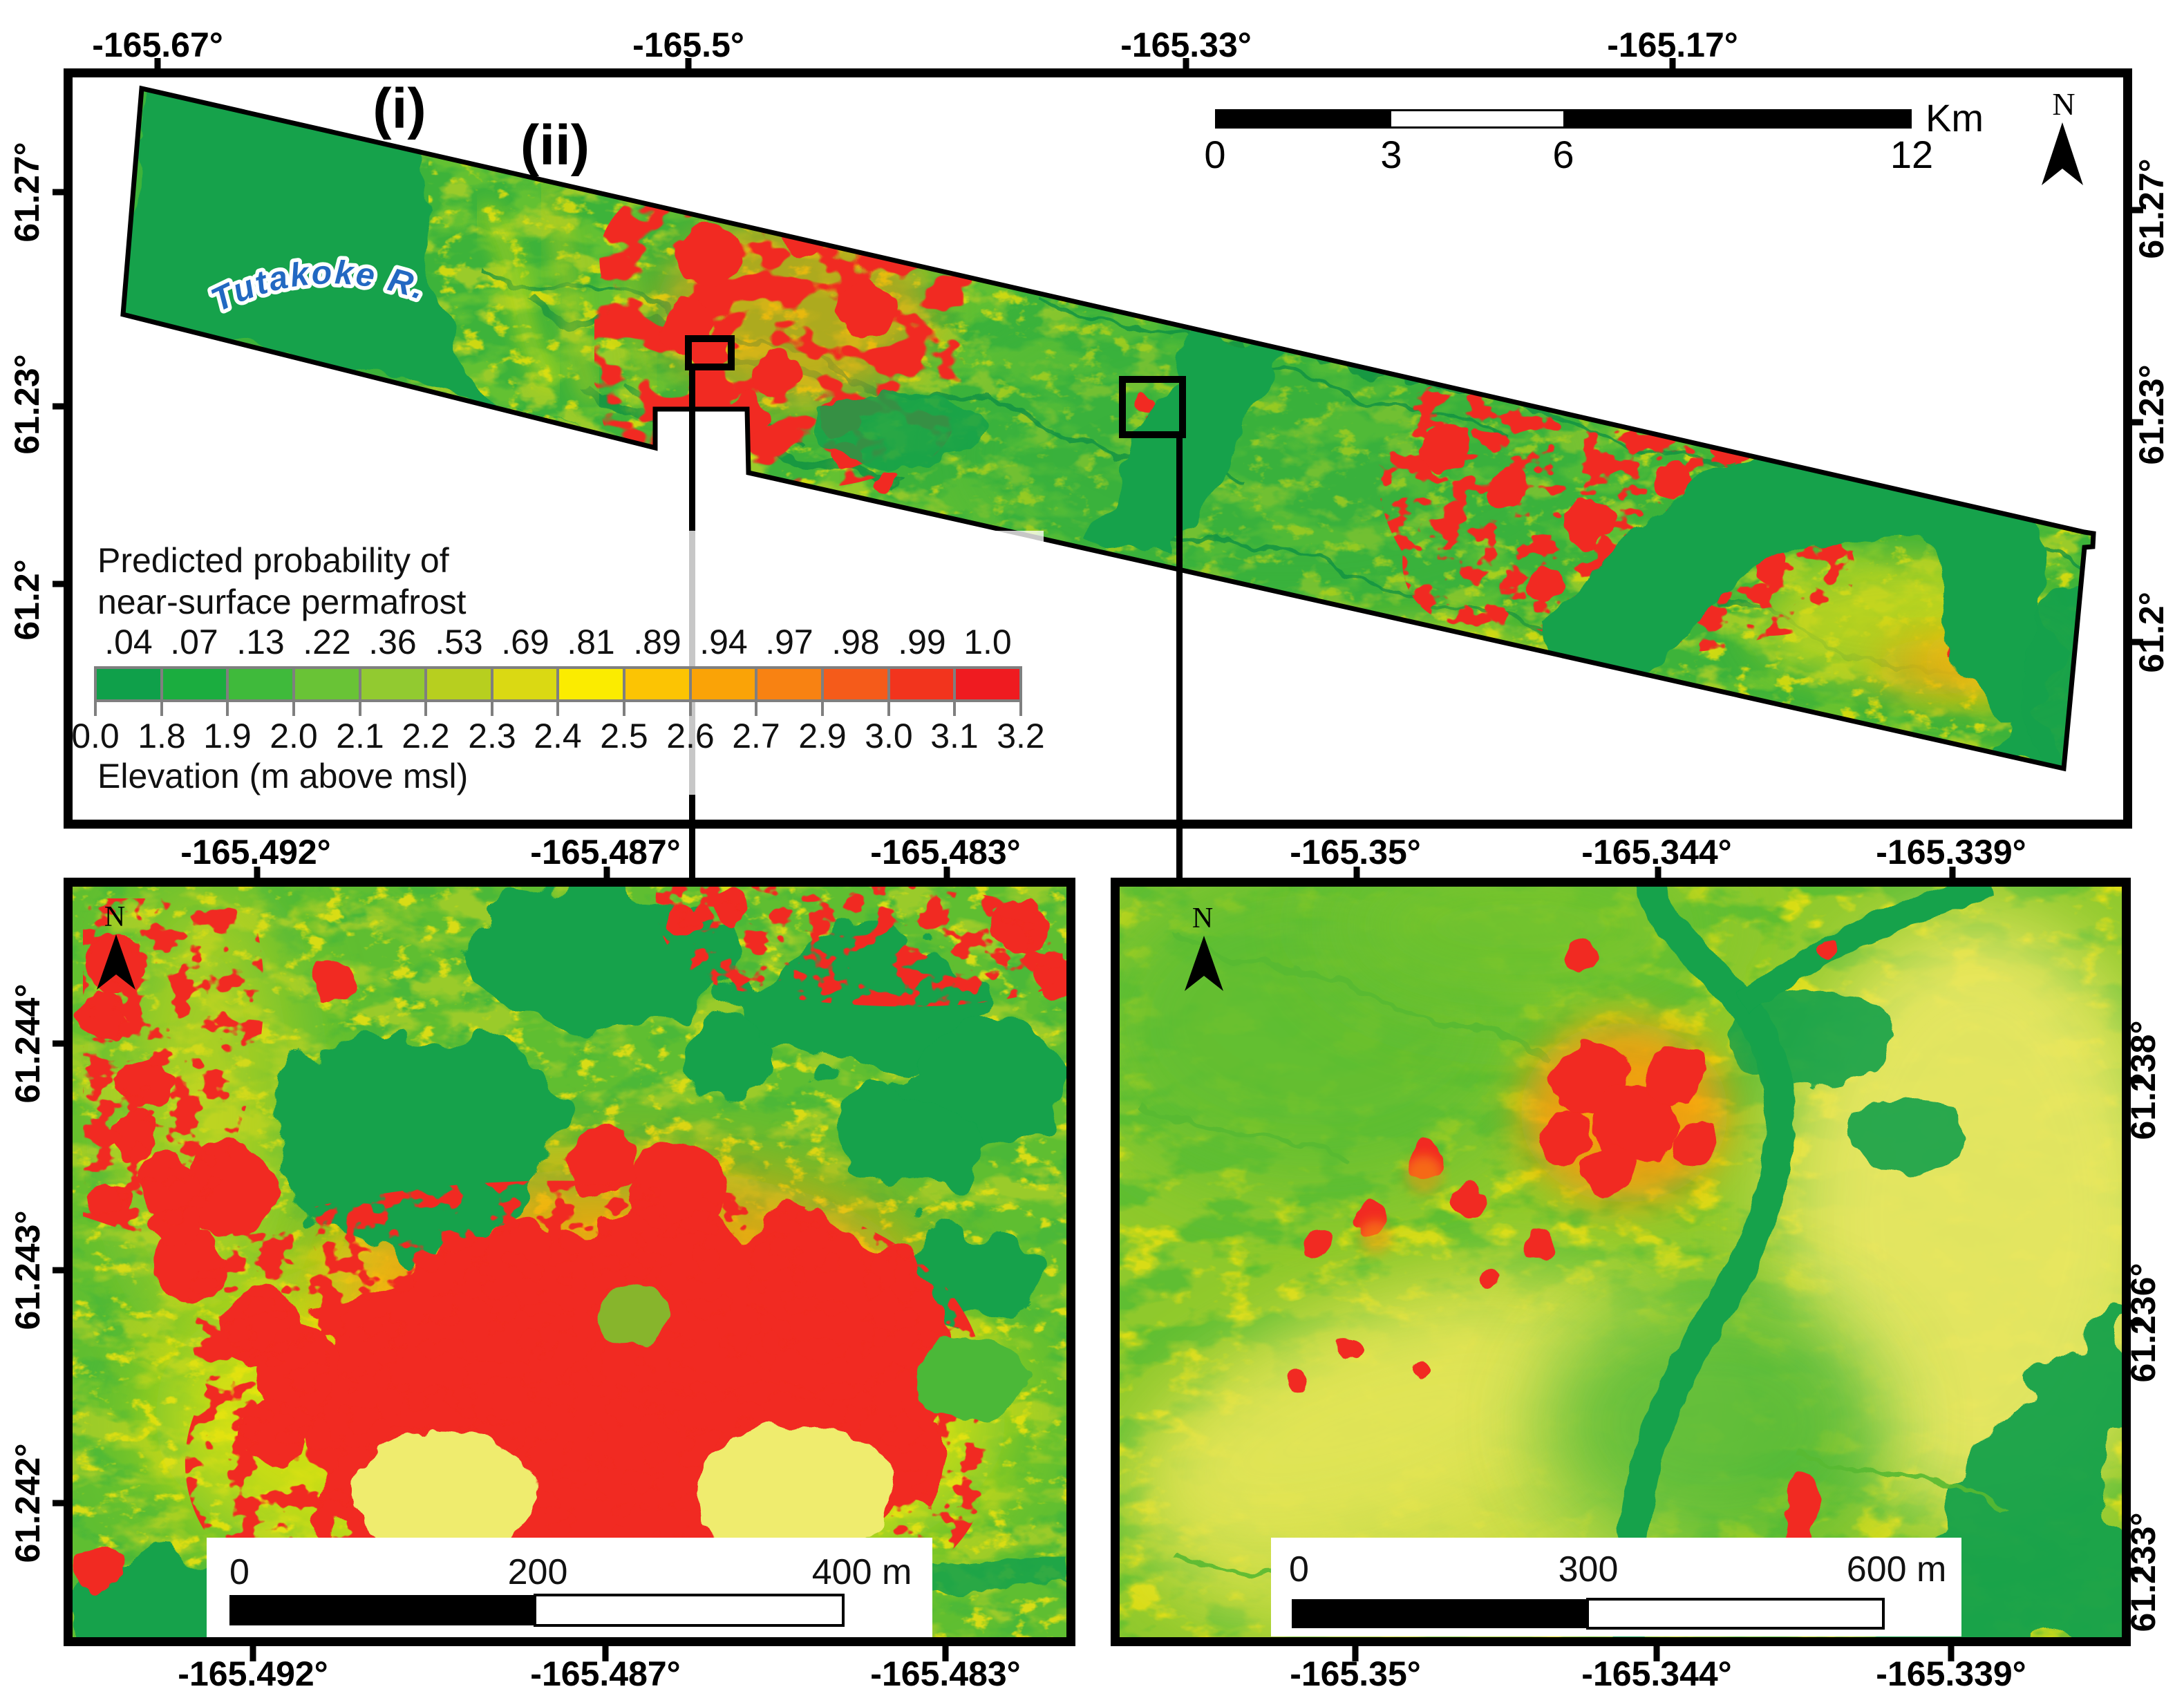  What do you see at coordinates (945, 852) in the screenshot?
I see `svg-text: -165.483°` at bounding box center [945, 852].